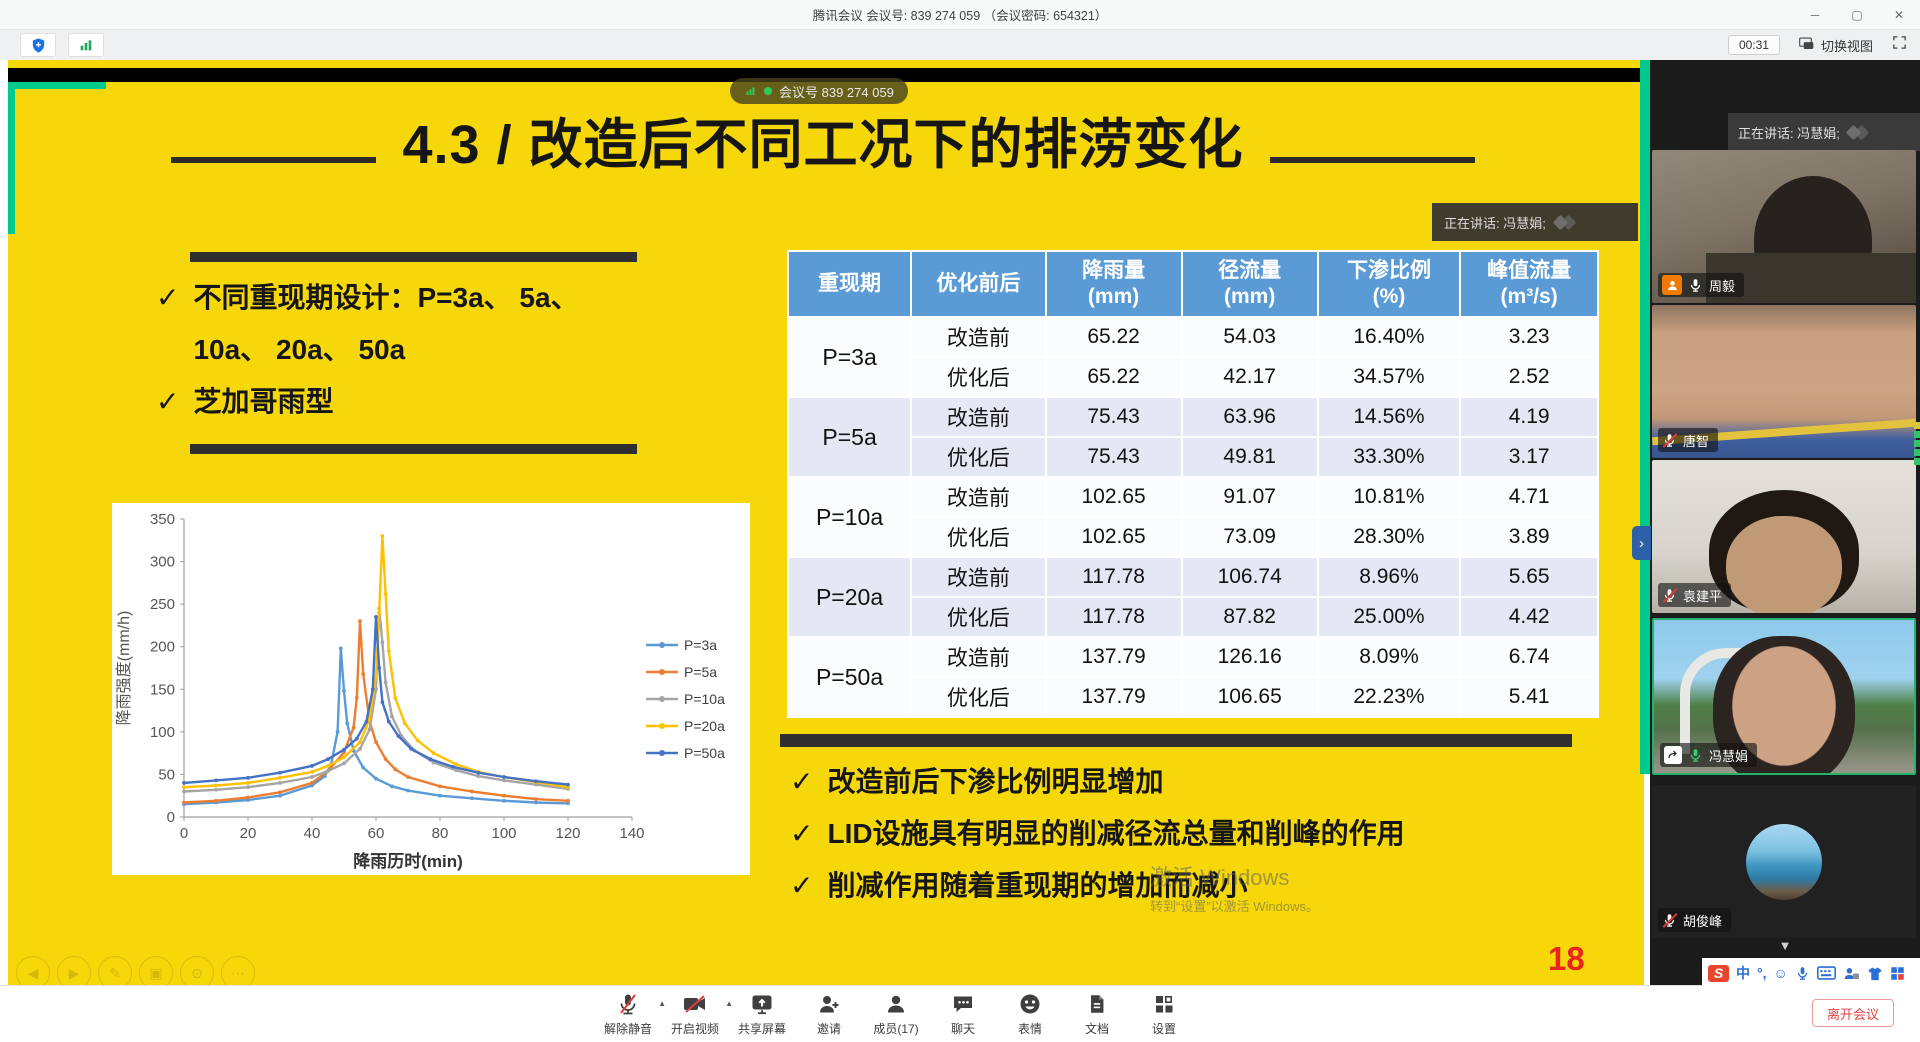  What do you see at coordinates (1703, 921) in the screenshot?
I see `participant-name: 胡俊峰` at bounding box center [1703, 921].